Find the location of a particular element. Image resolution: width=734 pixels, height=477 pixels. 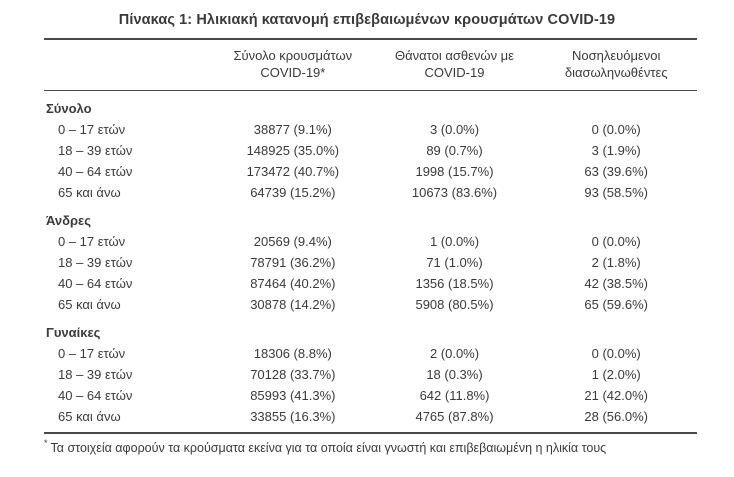

column-header-deaths: Θάνατοι ασθενών με COVID-19 is located at coordinates (455, 64).